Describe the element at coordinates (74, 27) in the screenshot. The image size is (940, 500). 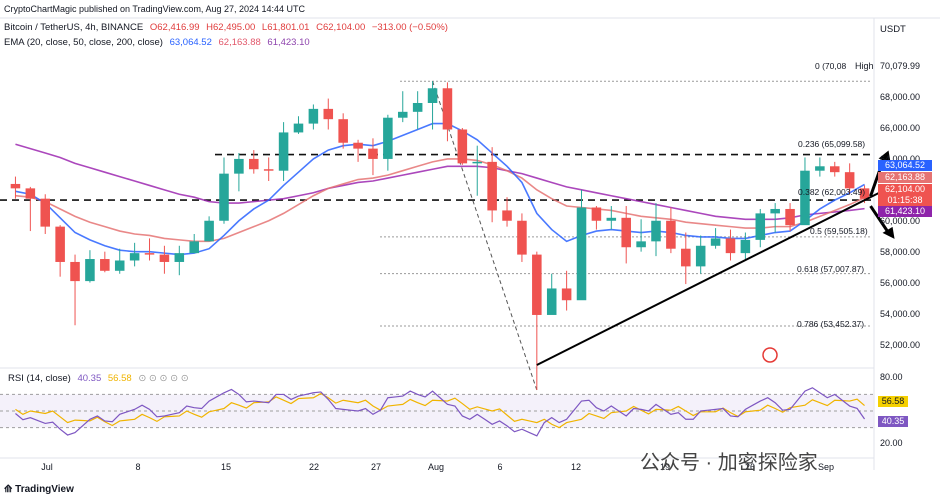
I see `symbol-title: Bitcoin / TetherUS, 4h, BINANCE` at that location.